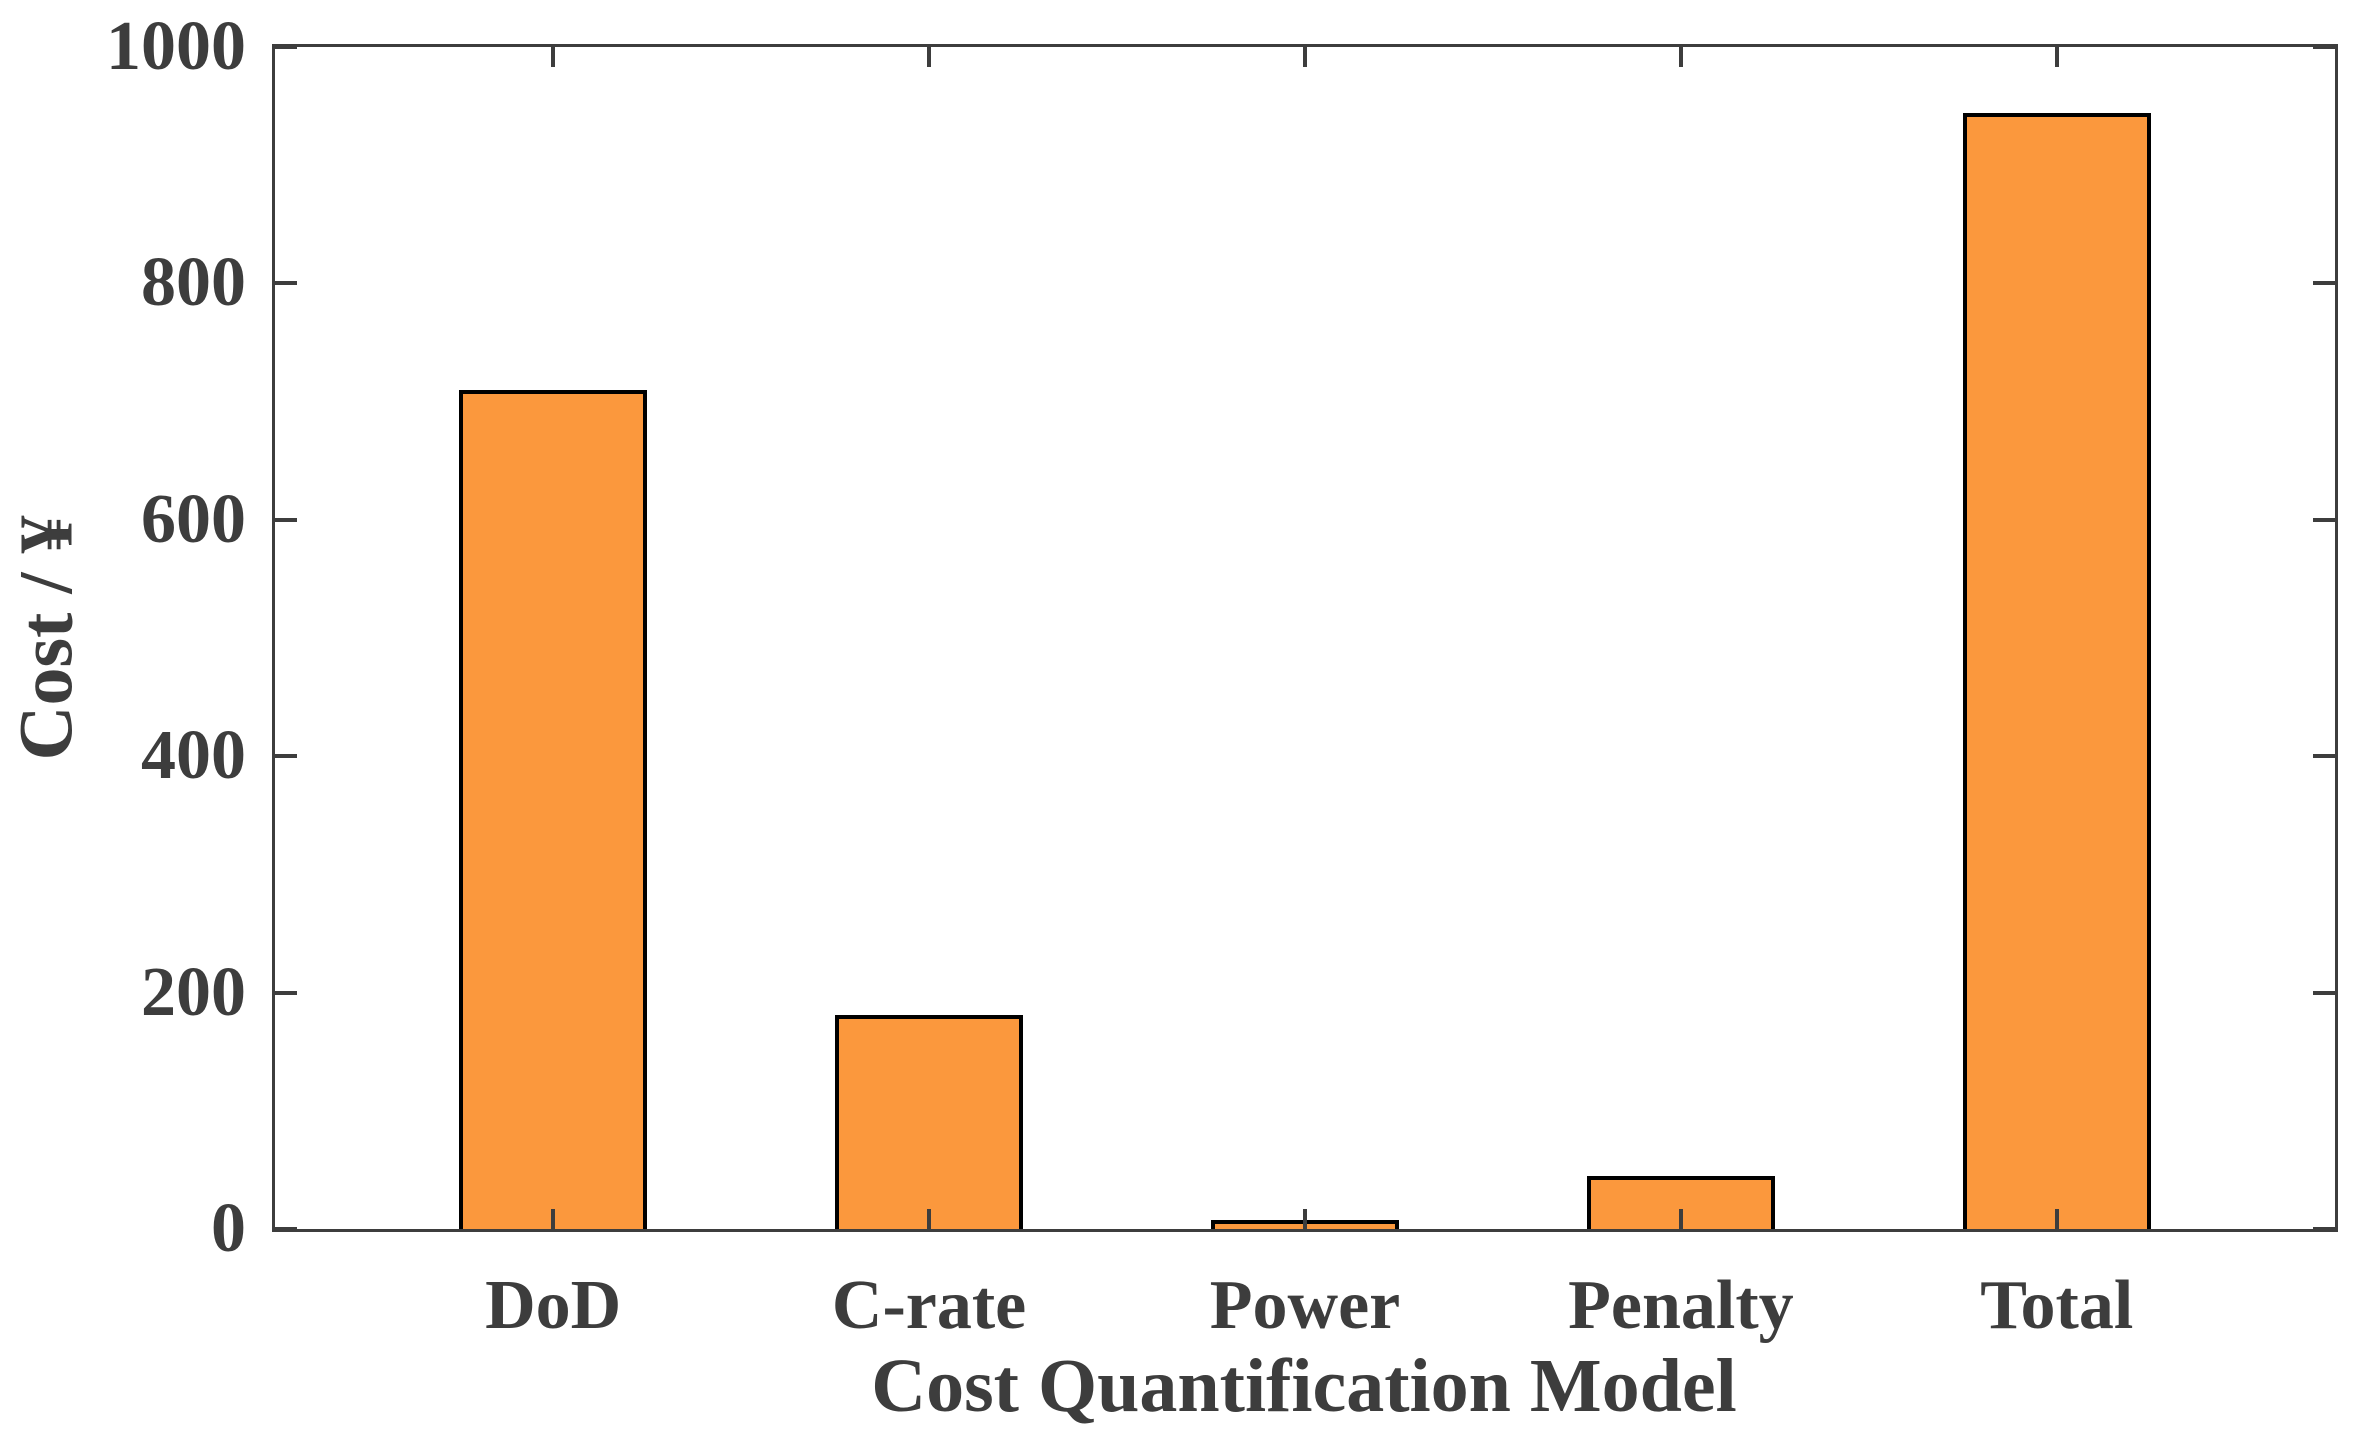 This screenshot has height=1437, width=2361. What do you see at coordinates (2056, 671) in the screenshot?
I see `bar-total` at bounding box center [2056, 671].